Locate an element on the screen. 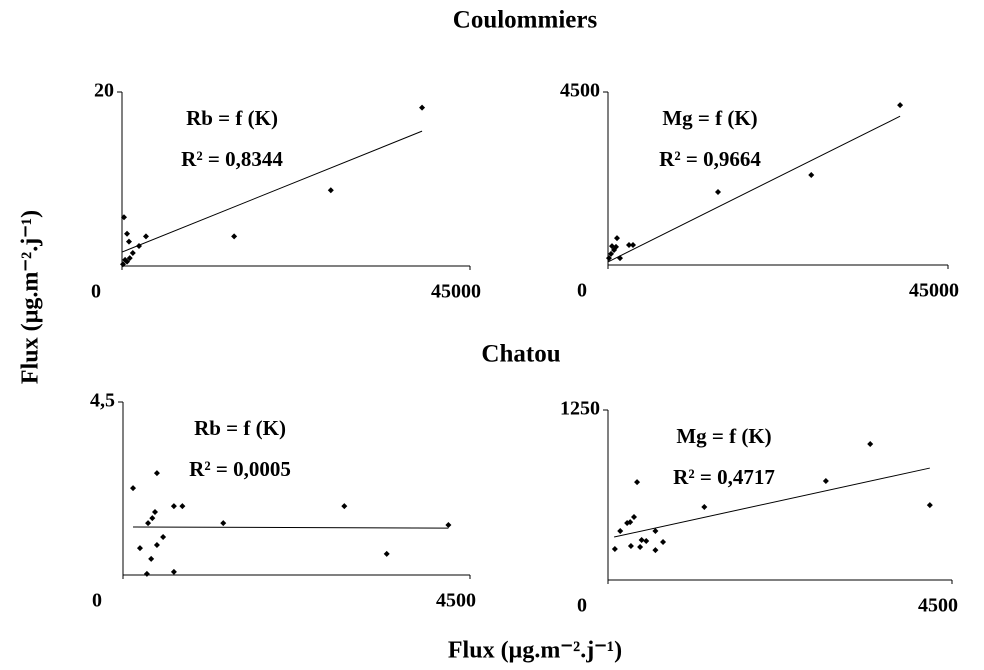 The image size is (984, 670). y-axis-label: Flux (µg.m⁻².j⁻¹) is located at coordinates (31, 297).